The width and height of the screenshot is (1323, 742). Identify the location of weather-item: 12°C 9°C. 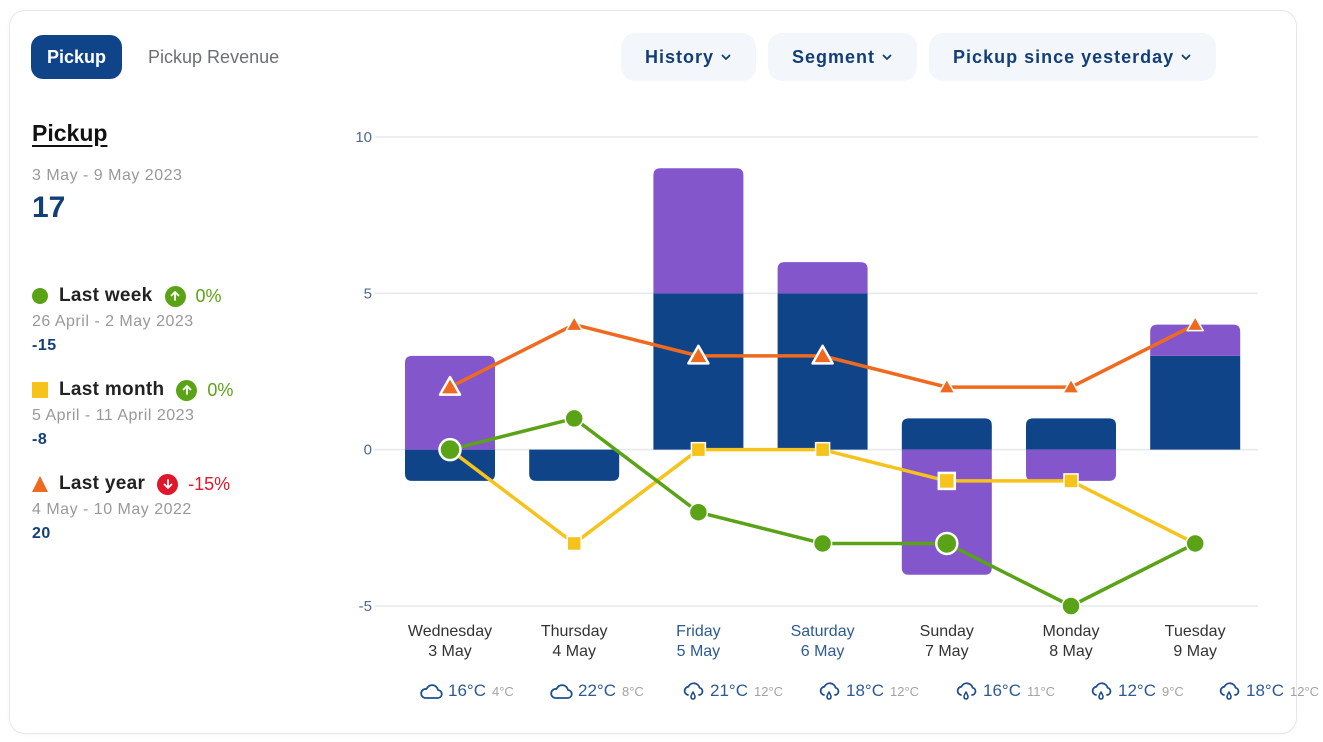
(1136, 691).